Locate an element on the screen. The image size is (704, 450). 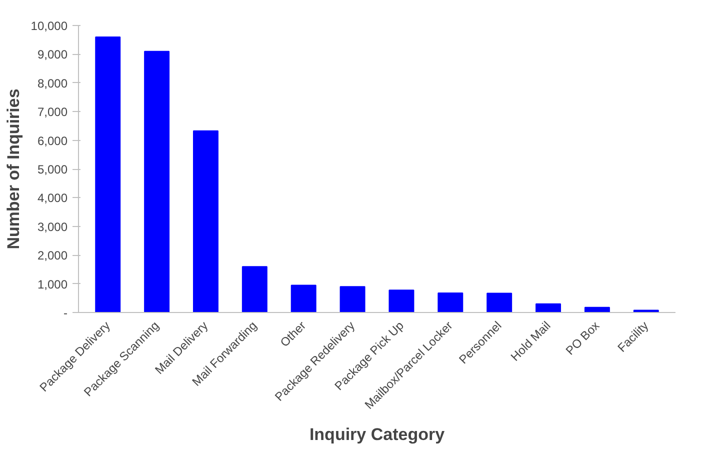
y-tick-label: 5,000 is located at coordinates (52, 169).